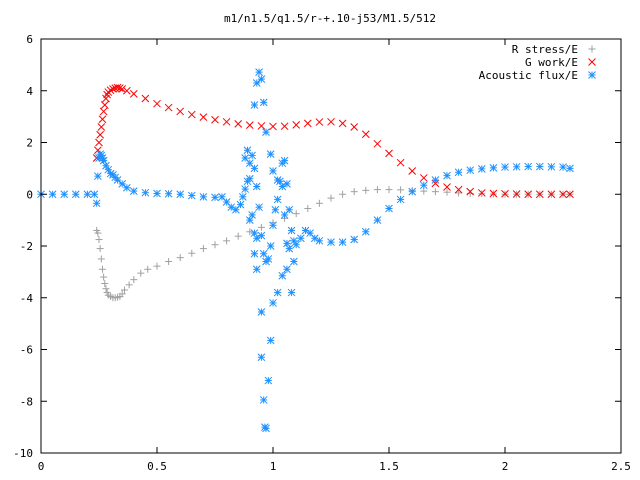  Describe the element at coordinates (330, 18) in the screenshot. I see `chart-title: m1/n1.5/q1.5/r-+.10-j53/M1.5/512` at that location.